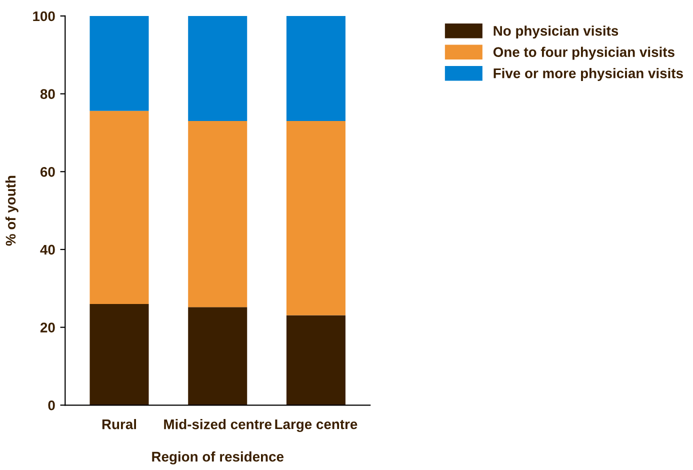 The image size is (693, 470). What do you see at coordinates (556, 32) in the screenshot?
I see `legend-label: No physician visits` at bounding box center [556, 32].